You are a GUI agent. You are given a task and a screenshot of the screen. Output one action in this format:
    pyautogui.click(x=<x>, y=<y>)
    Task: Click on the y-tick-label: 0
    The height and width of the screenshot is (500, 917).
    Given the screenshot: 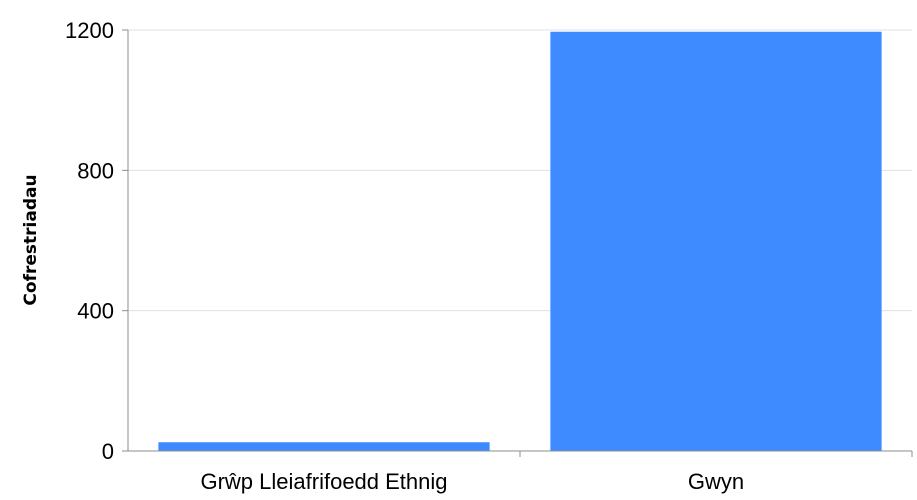 What is the action you would take?
    pyautogui.click(x=108, y=451)
    